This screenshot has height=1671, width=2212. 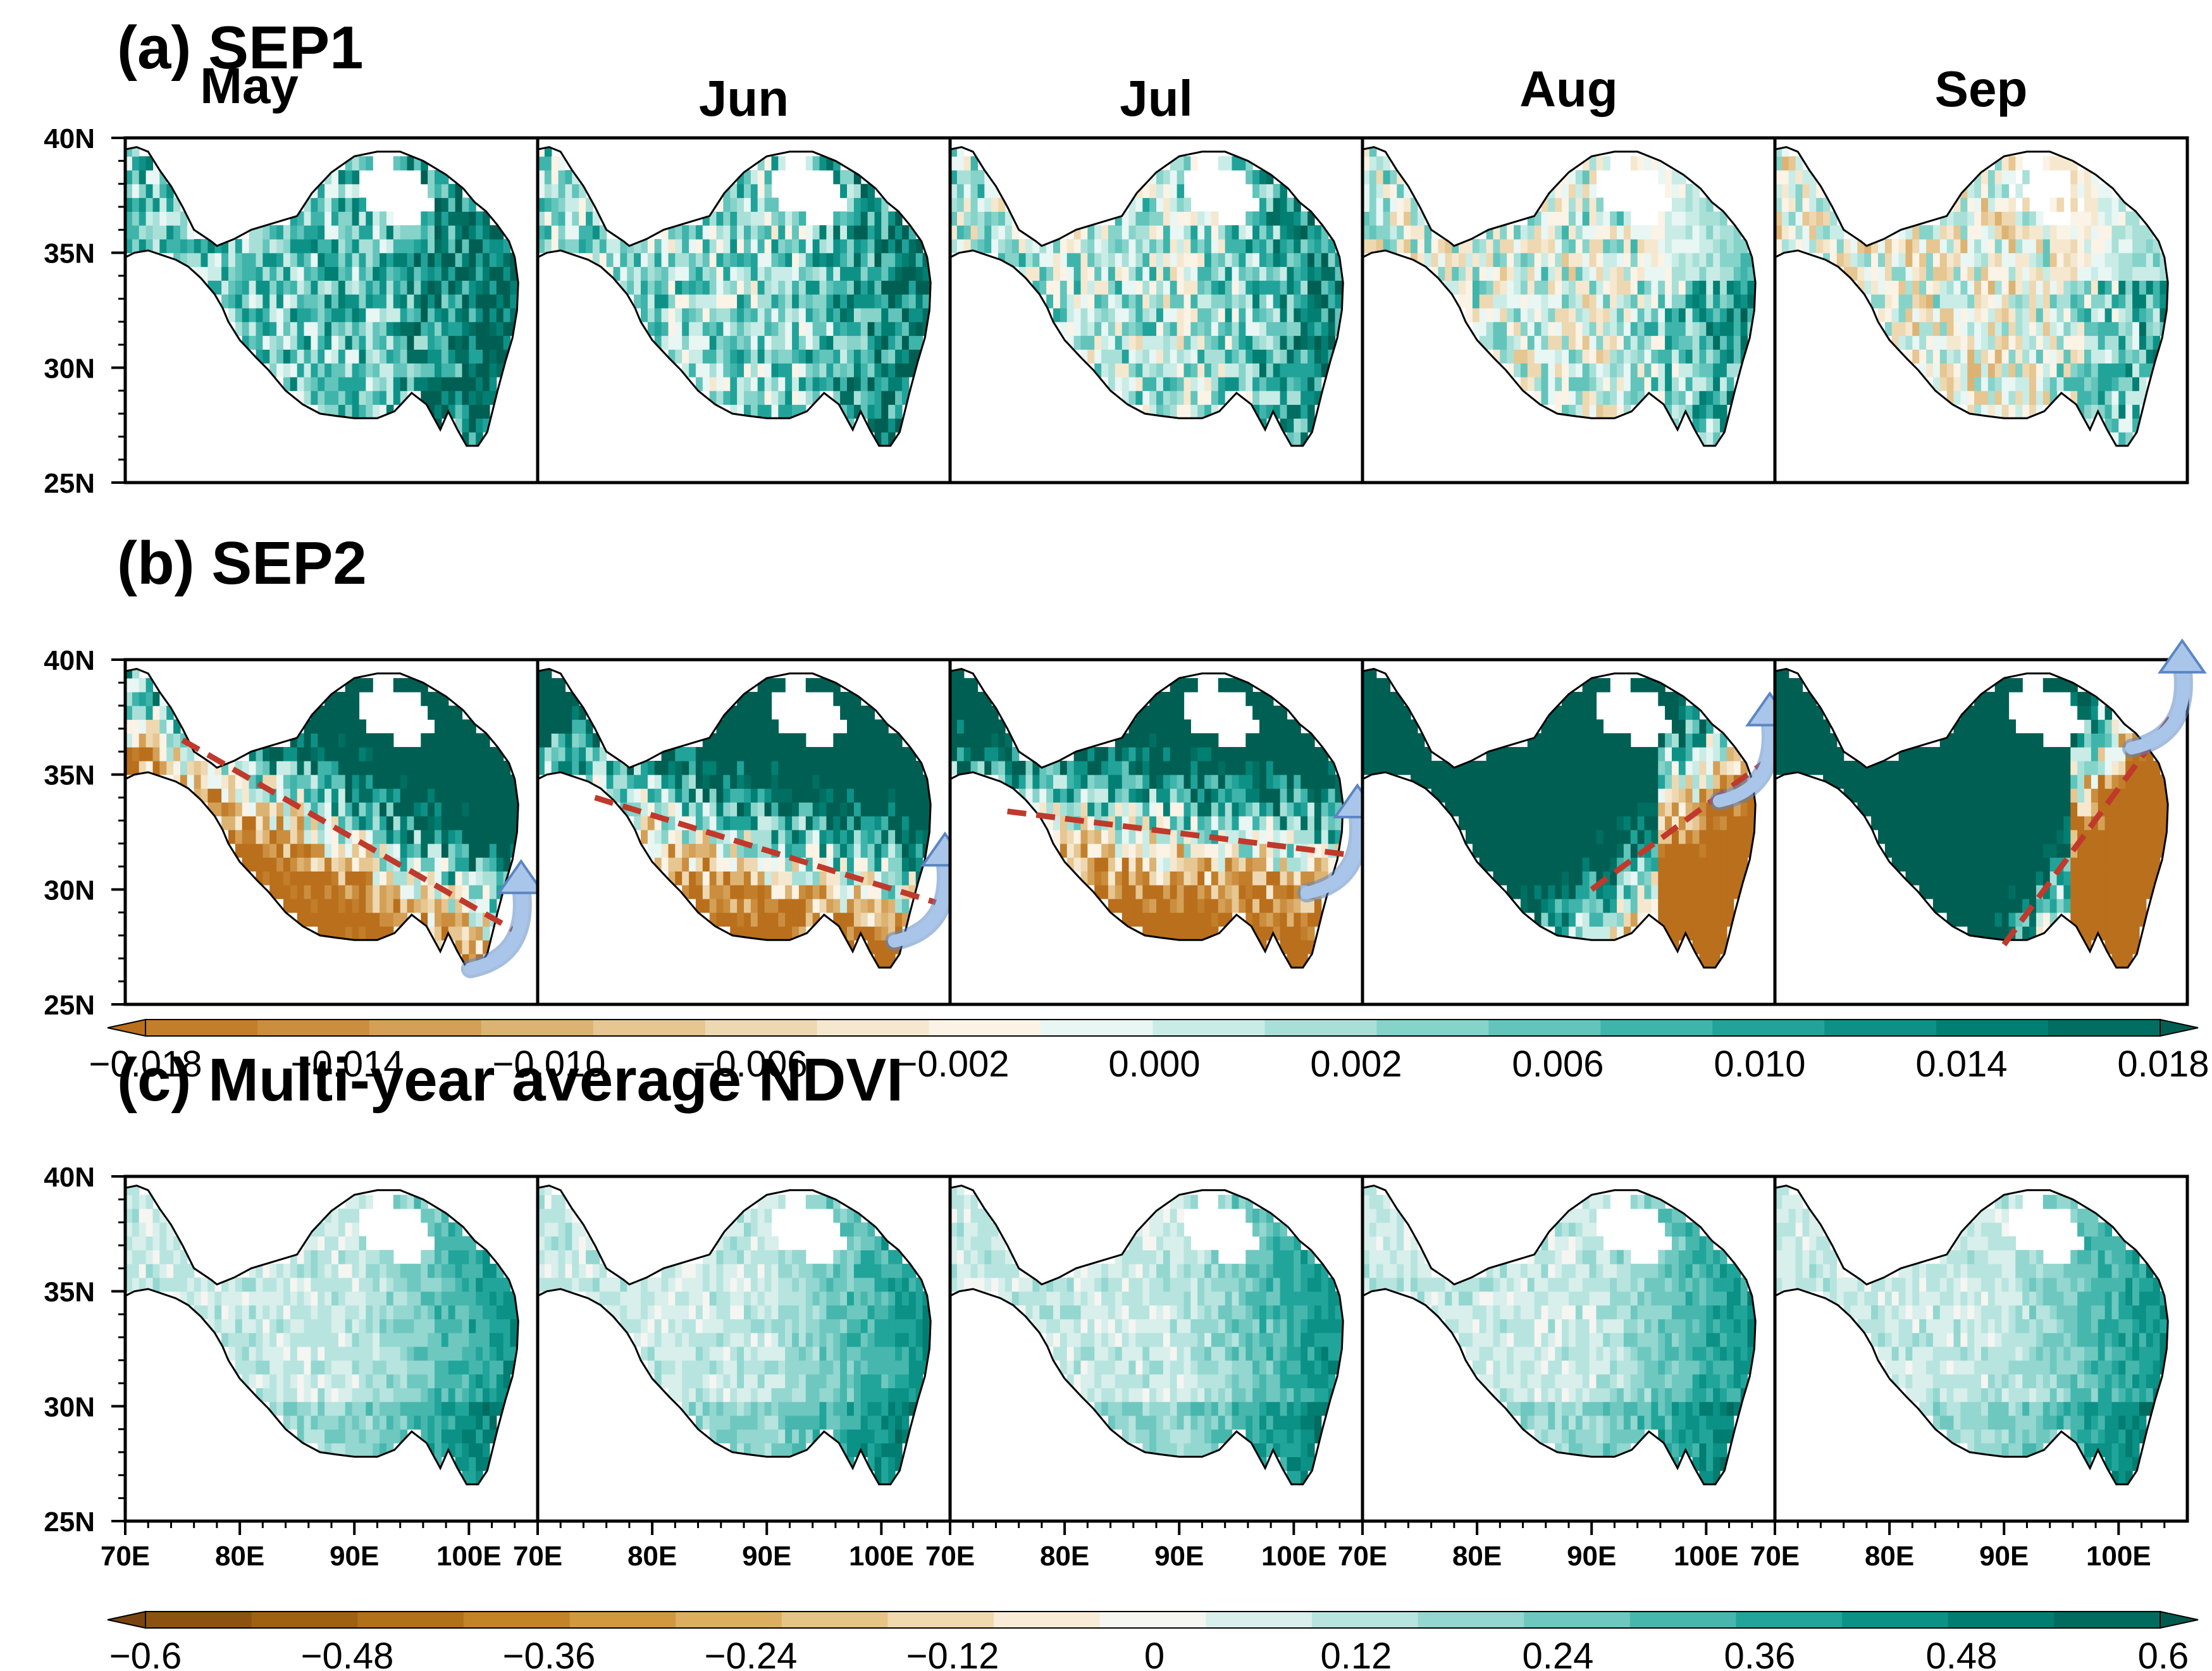 I want to click on colorbar-tick: 0.002, so click(x=1356, y=1064).